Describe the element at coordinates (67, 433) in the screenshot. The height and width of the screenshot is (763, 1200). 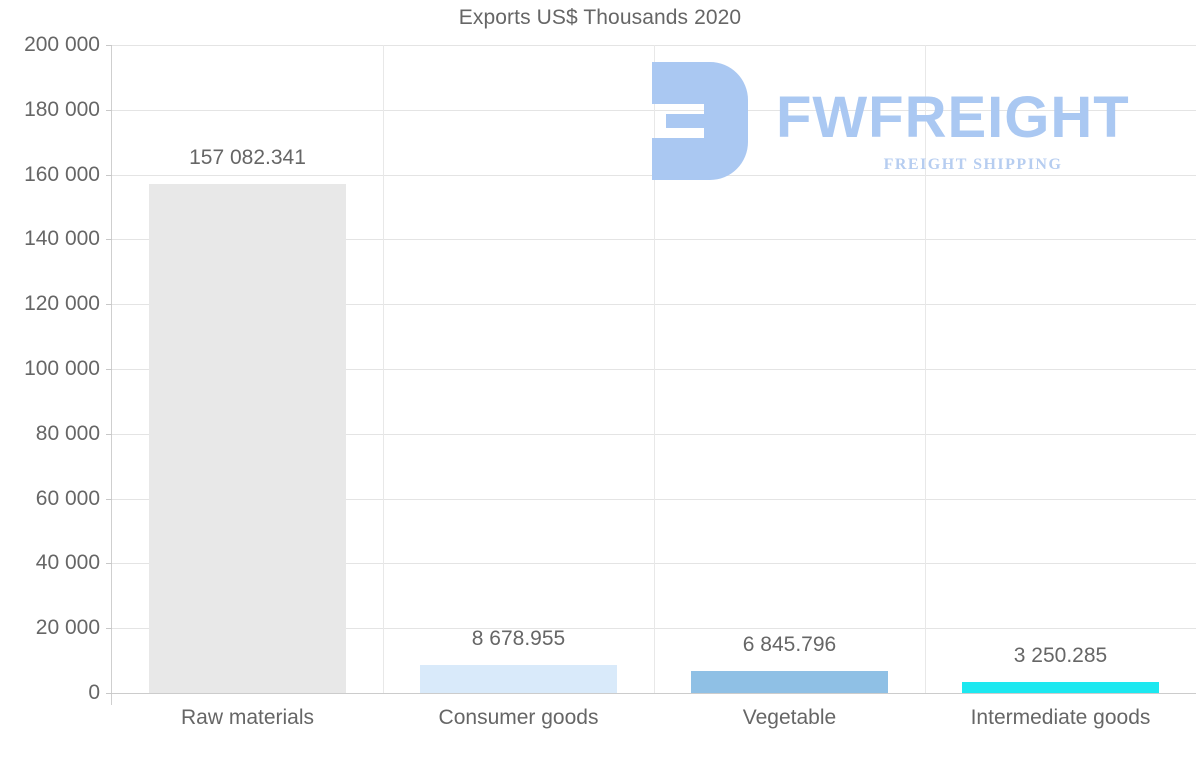
I see `y-axis-tick-label: 80 000` at that location.